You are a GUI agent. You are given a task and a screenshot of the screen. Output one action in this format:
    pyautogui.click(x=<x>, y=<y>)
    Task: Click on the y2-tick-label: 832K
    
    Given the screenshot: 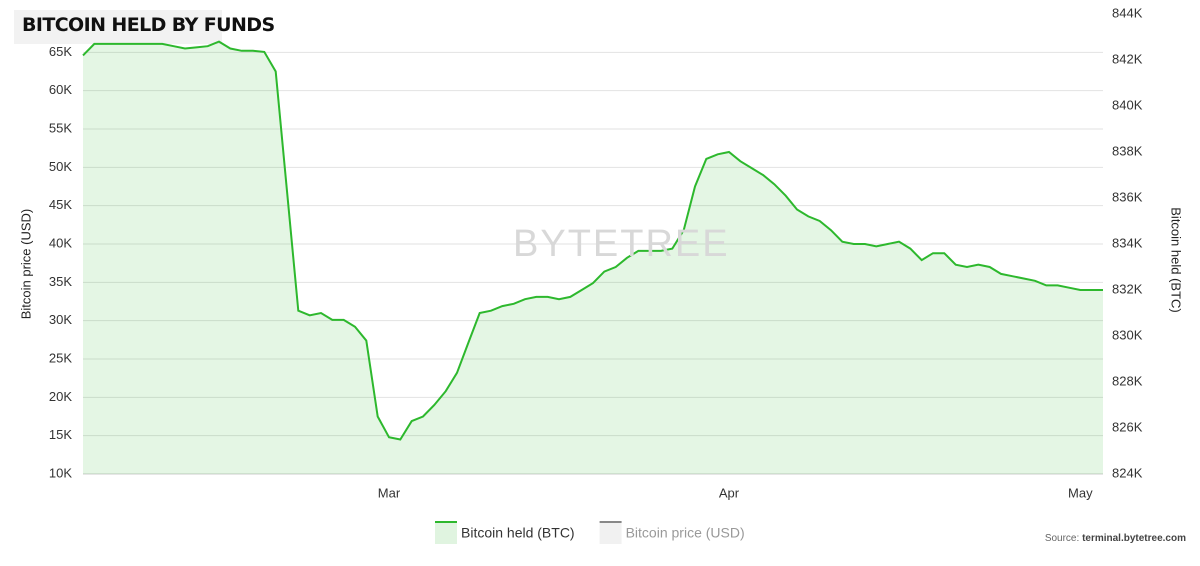 What is the action you would take?
    pyautogui.click(x=1127, y=288)
    